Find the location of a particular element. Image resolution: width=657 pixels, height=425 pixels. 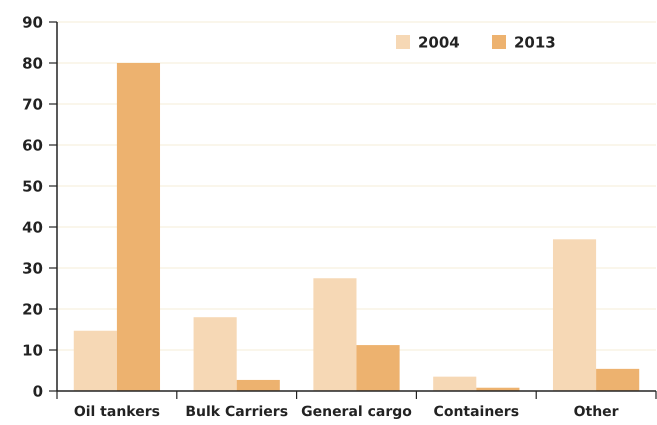

x-tick-label: General cargo is located at coordinates (356, 412).